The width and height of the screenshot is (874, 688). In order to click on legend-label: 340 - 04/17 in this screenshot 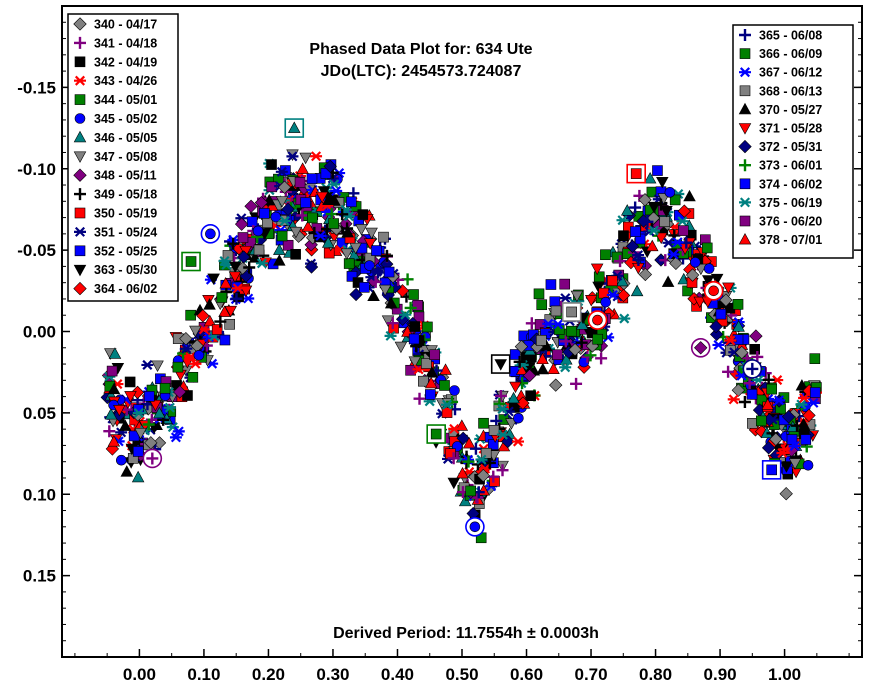, I will do `click(125, 25)`.